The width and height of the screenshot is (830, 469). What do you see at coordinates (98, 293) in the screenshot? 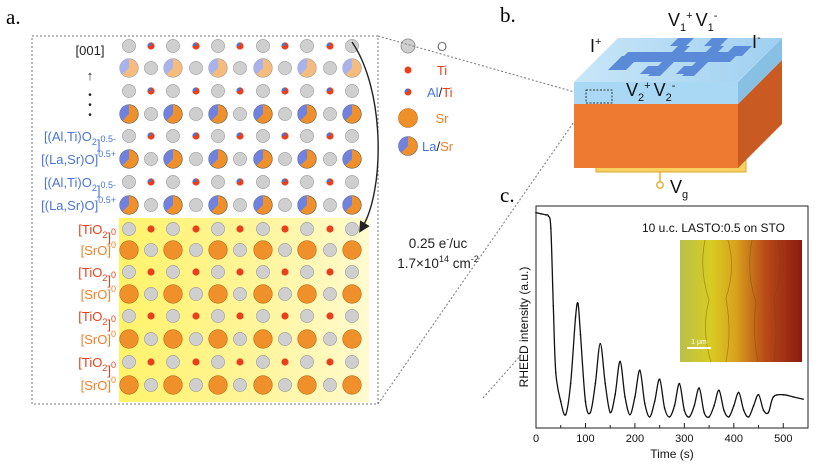
I see `layer-label: [SrO]0` at bounding box center [98, 293].